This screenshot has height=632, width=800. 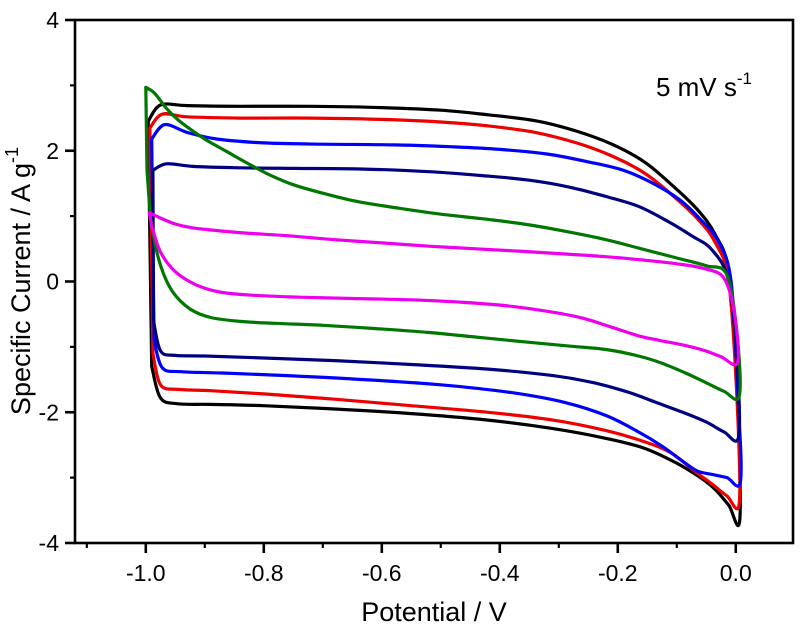 I want to click on x-tick-label: -0.4, so click(x=500, y=573).